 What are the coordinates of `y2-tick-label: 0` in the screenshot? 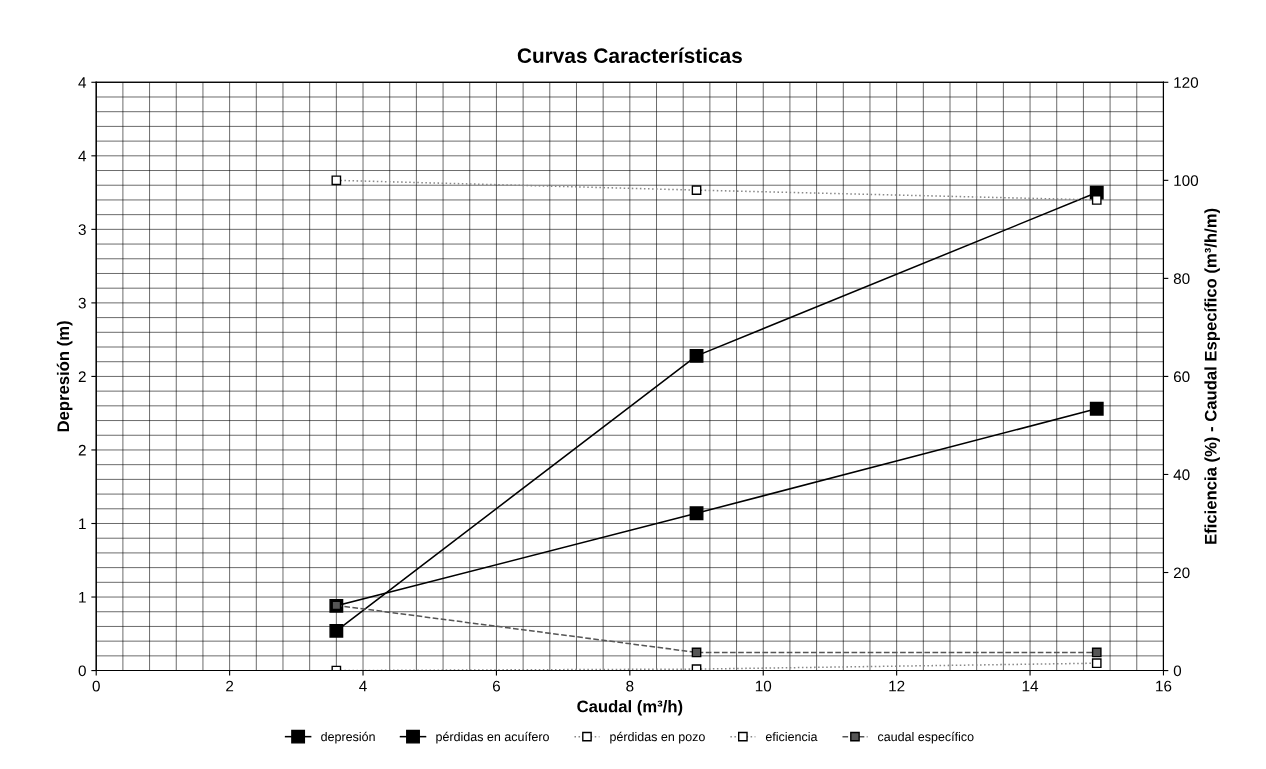 It's located at (1177, 671).